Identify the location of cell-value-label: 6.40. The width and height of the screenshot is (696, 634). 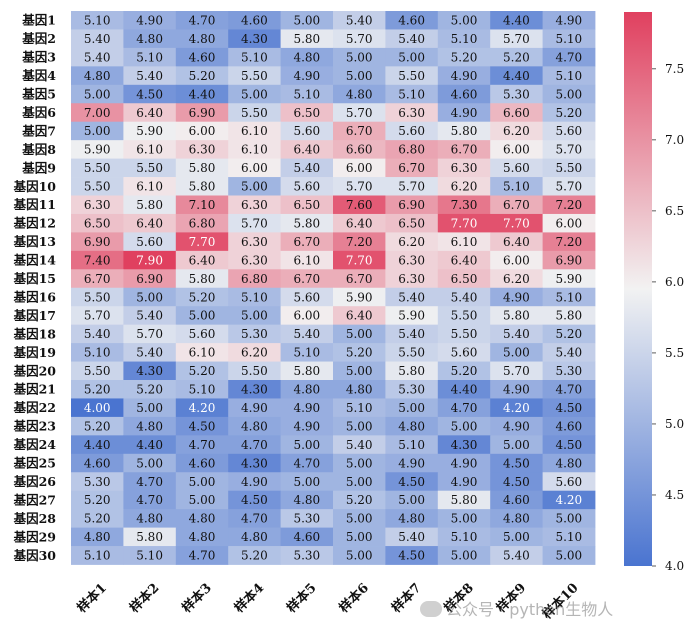
(359, 316).